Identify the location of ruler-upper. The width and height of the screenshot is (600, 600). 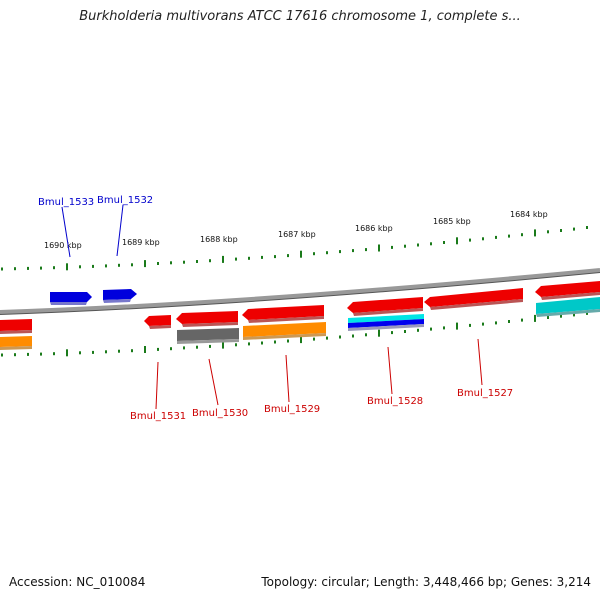
(294, 248).